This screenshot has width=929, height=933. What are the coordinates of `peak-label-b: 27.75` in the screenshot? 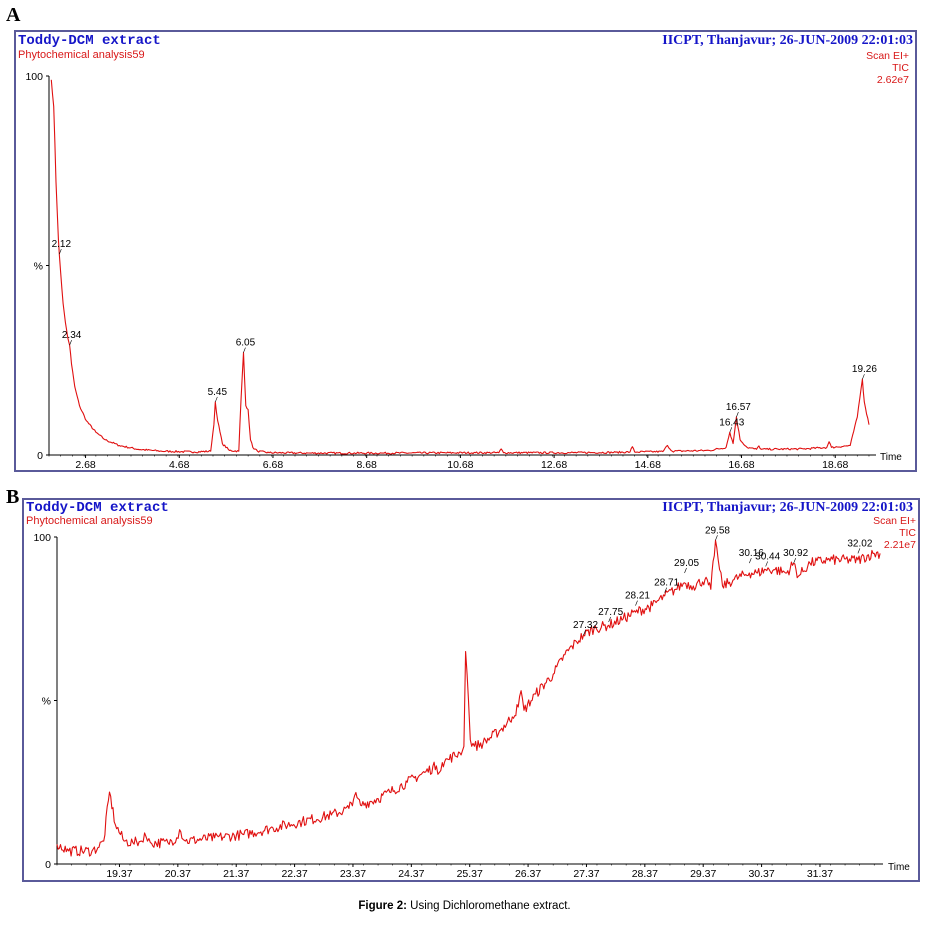 It's located at (610, 612).